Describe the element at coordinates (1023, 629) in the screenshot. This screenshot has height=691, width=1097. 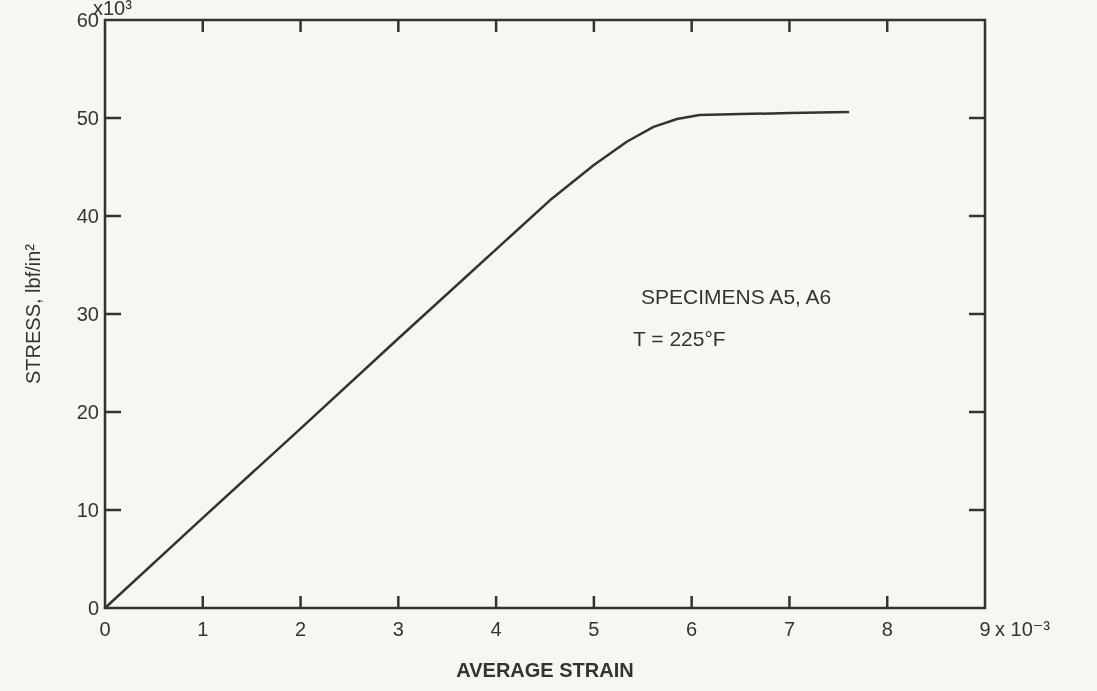
I see `text: x 10⁻³` at that location.